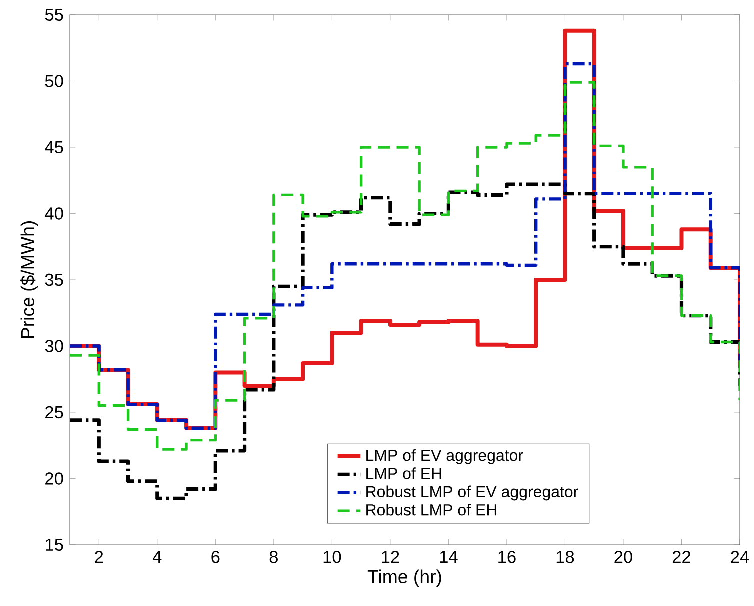 This screenshot has height=606, width=754. I want to click on y-tick-label: 50, so click(54, 81).